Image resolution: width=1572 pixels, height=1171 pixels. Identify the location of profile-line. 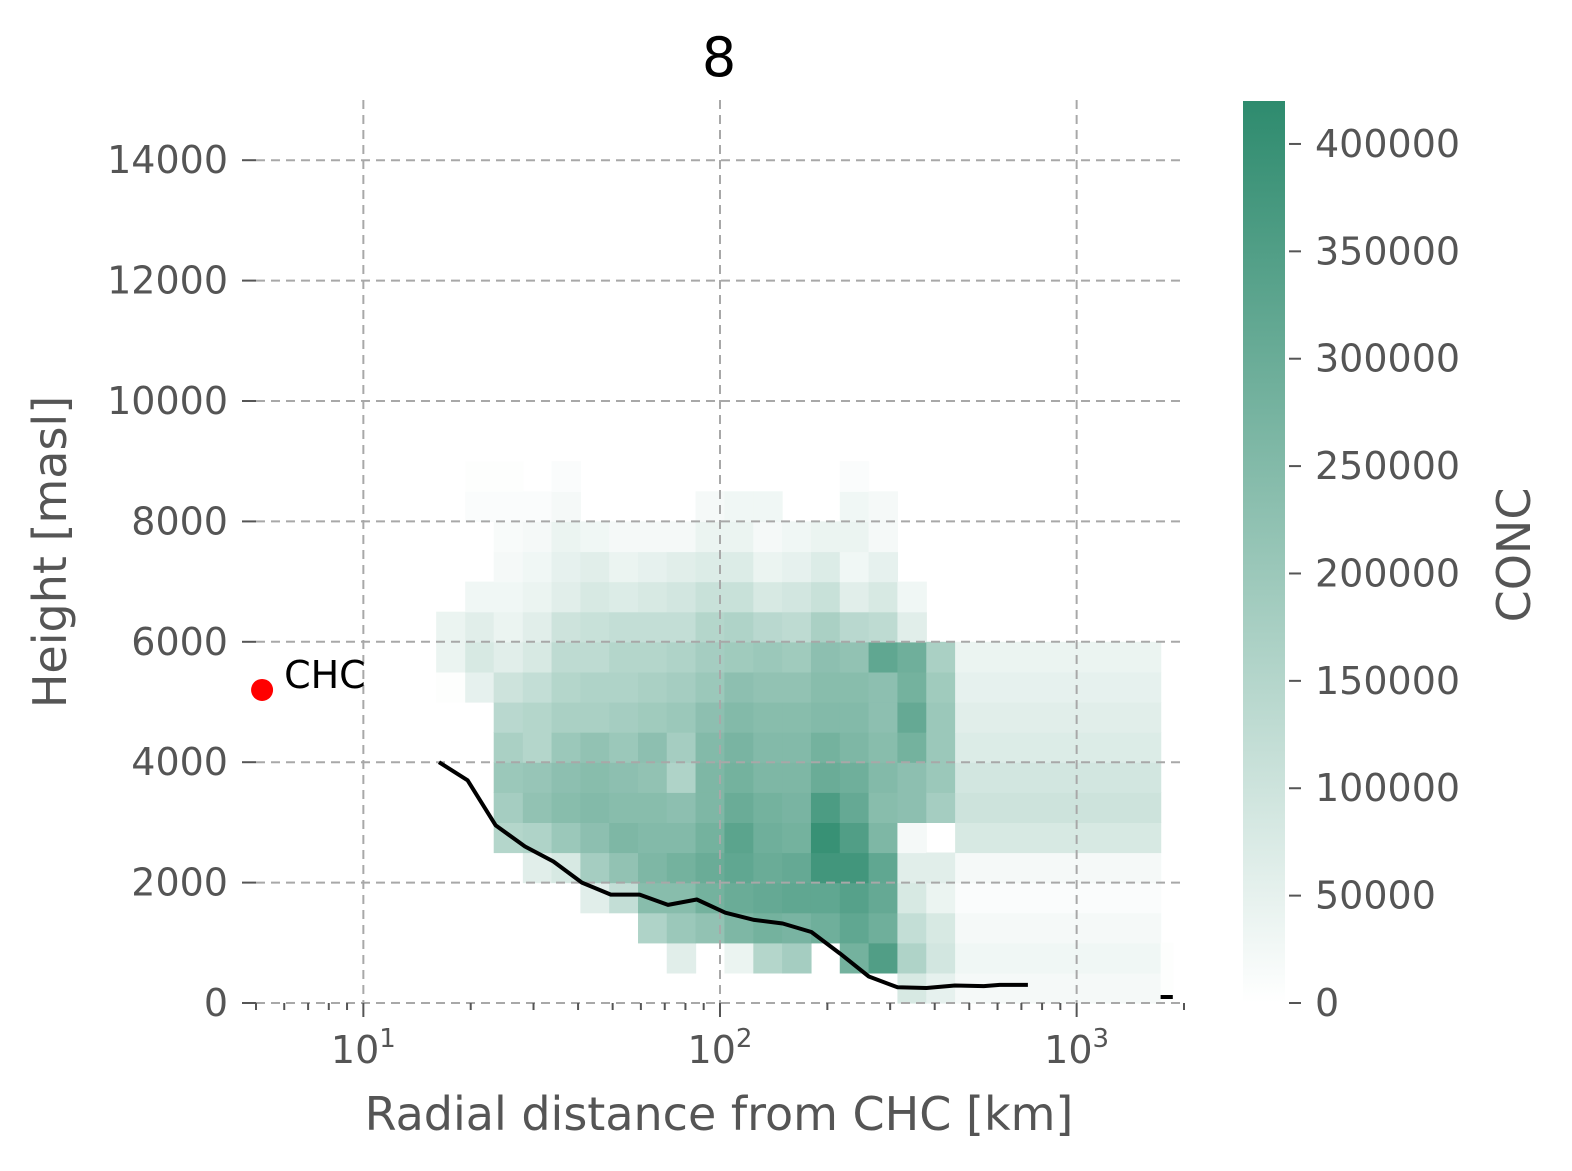
(732, 875).